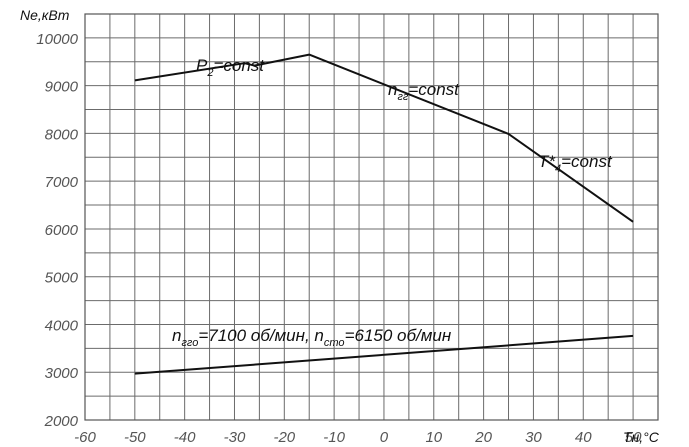  What do you see at coordinates (85, 437) in the screenshot?
I see `x-tick-label: -60` at bounding box center [85, 437].